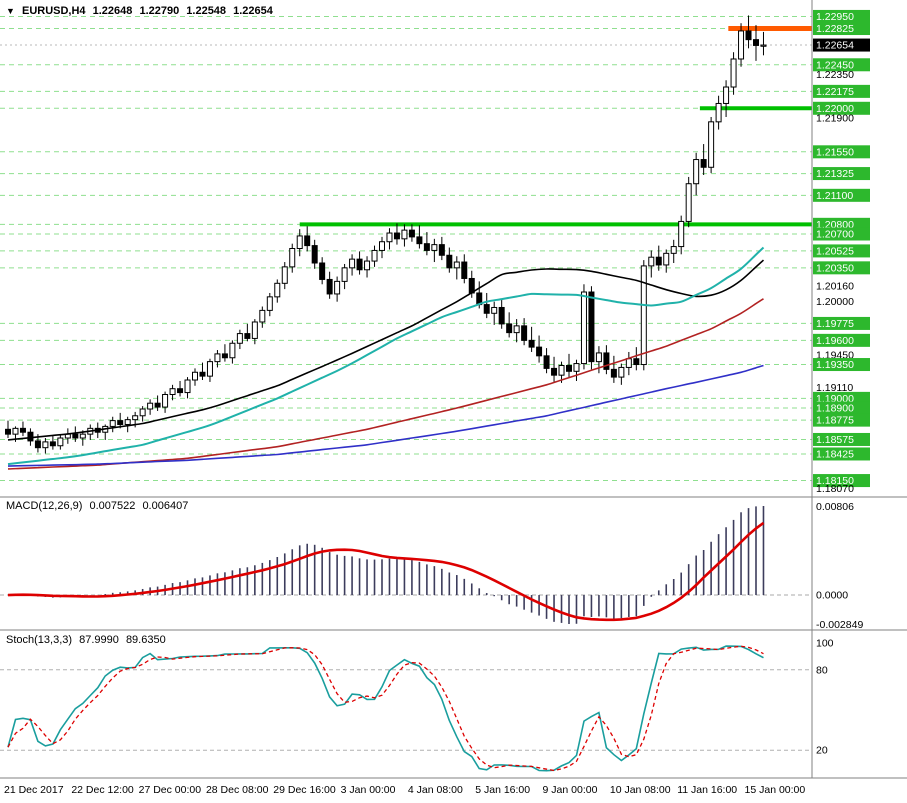 The height and width of the screenshot is (803, 907). Describe the element at coordinates (835, 287) in the screenshot. I see `svg-text: 1.20160` at that location.